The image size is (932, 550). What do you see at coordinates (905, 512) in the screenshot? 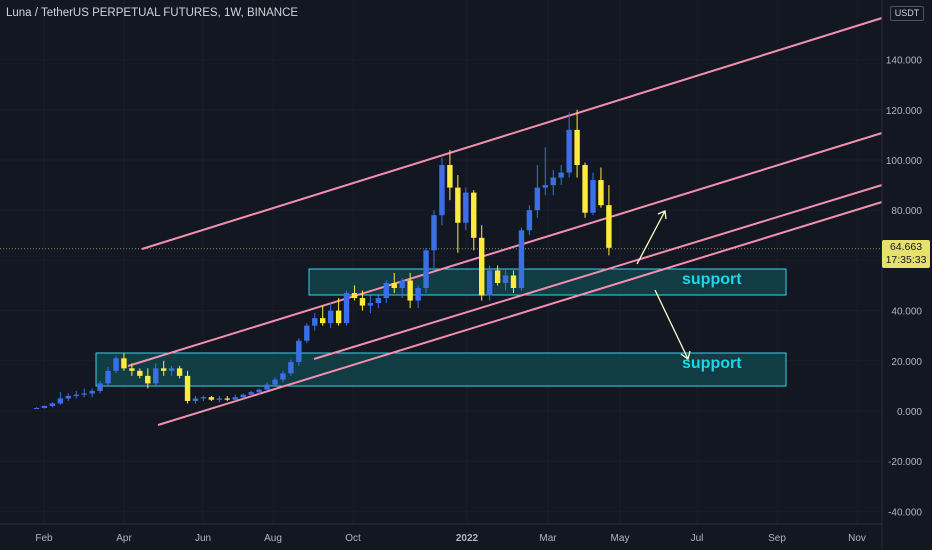
I see `y-tick-label: -40.000` at bounding box center [905, 512].